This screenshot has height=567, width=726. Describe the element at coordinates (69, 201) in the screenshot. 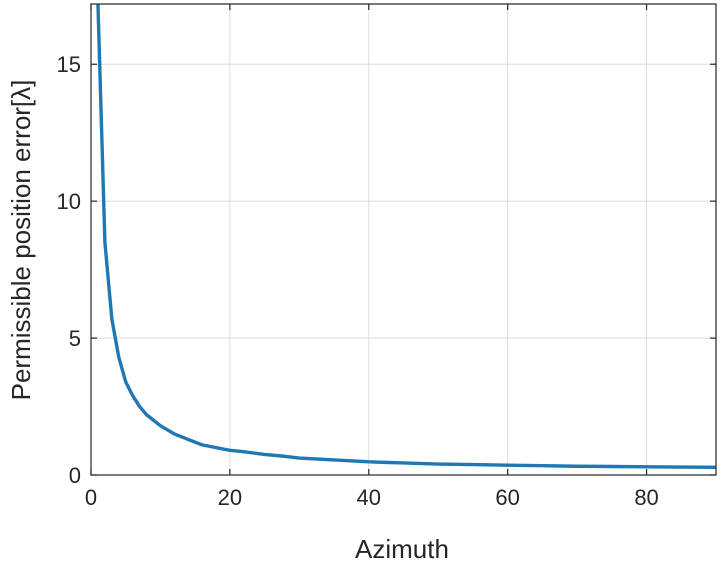

I see `y-tick-label-2: 10` at that location.